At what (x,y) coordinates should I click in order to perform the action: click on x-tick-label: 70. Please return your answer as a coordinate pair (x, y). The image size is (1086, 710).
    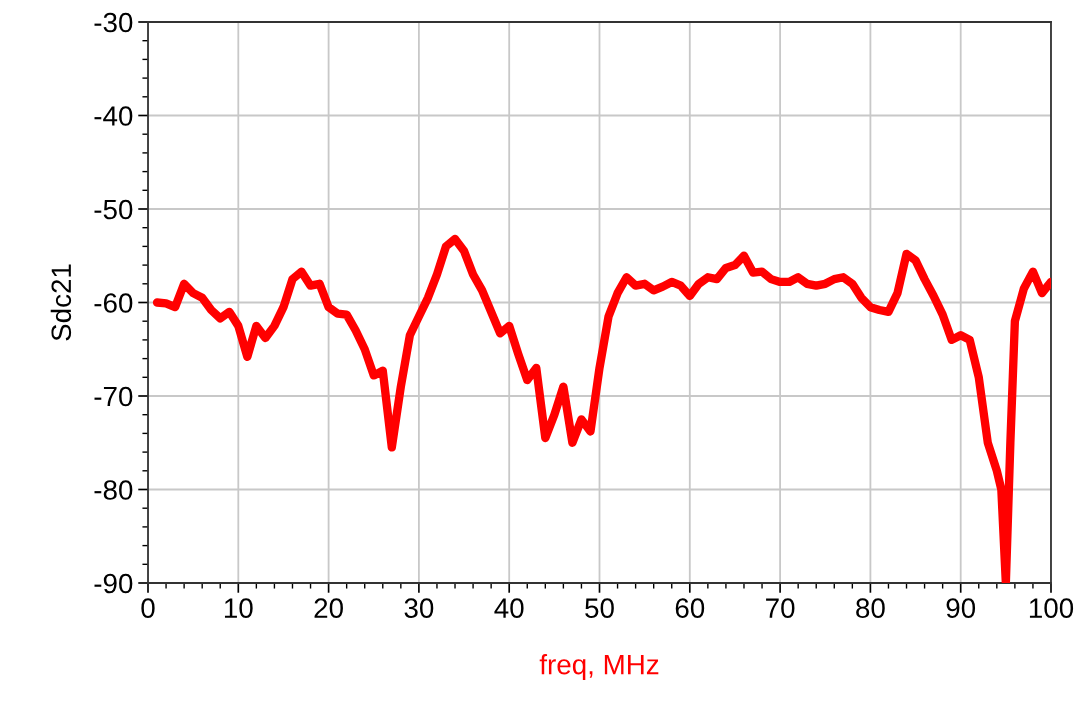
    Looking at the image, I should click on (780, 608).